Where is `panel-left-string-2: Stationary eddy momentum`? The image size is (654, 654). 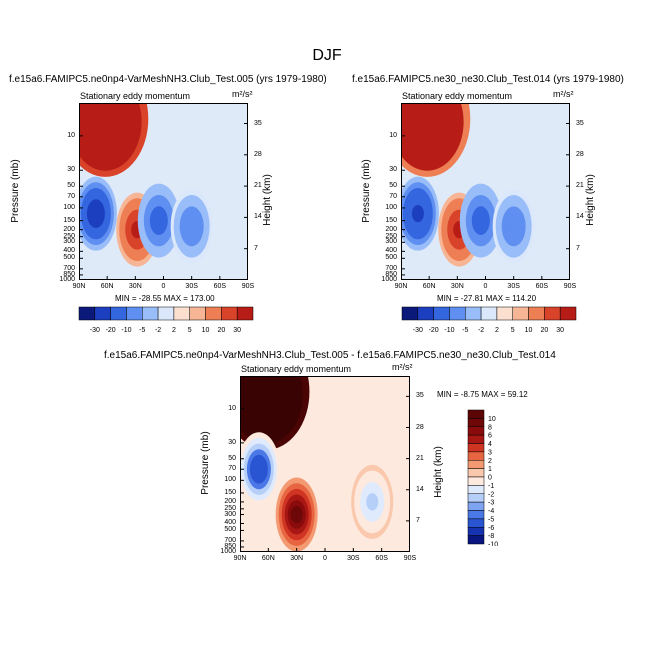 panel-left-string-2: Stationary eddy momentum is located at coordinates (457, 96).